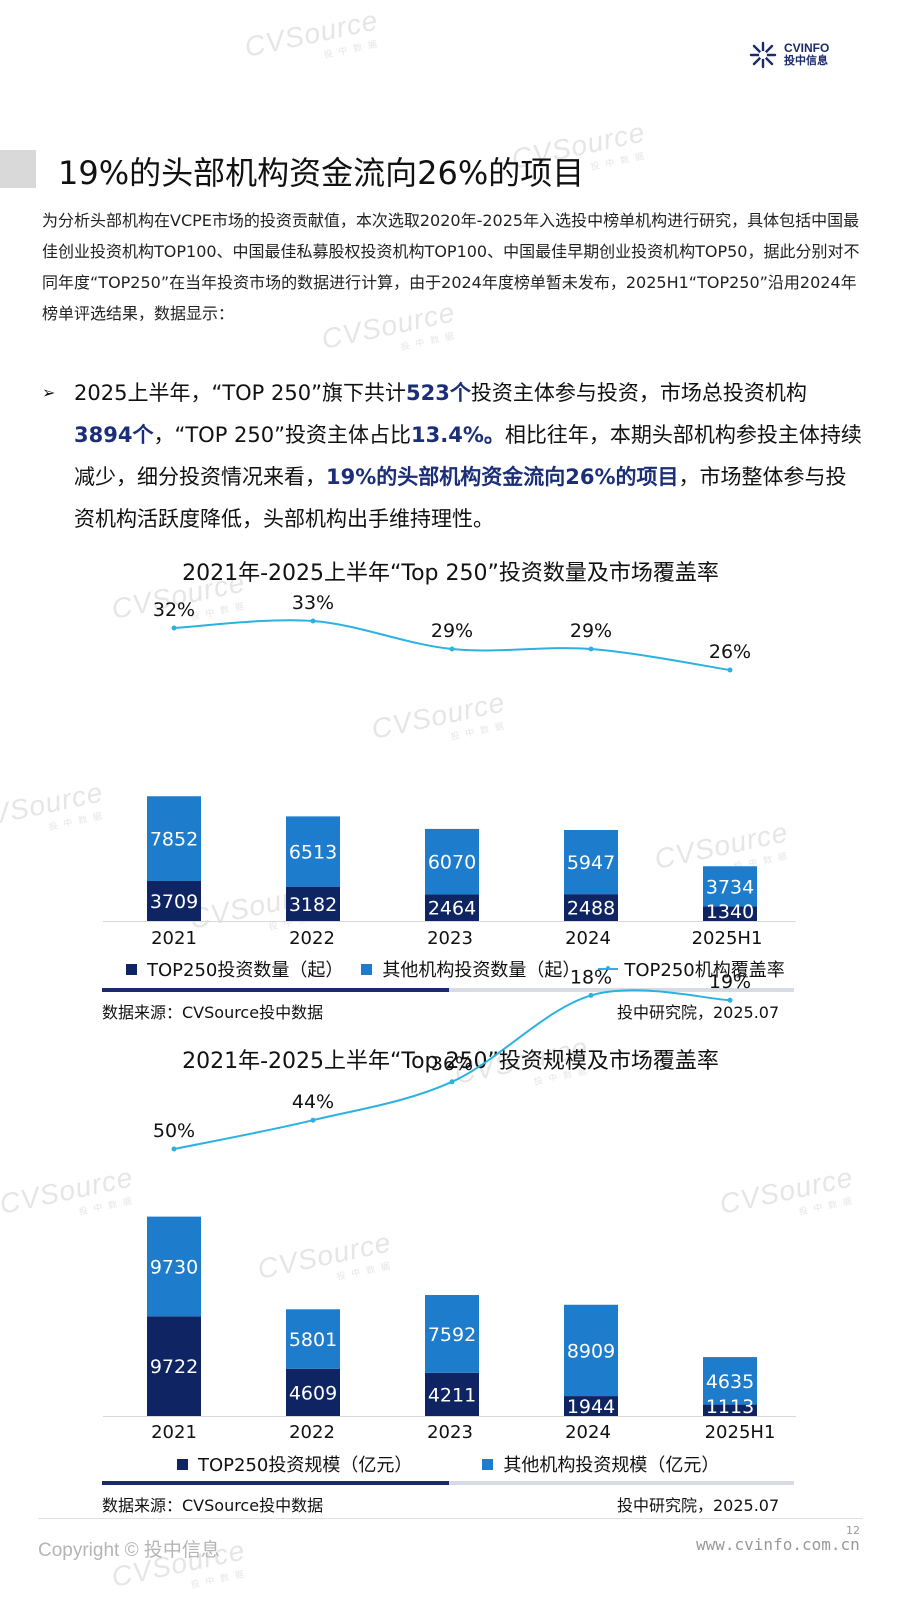  Describe the element at coordinates (174, 1432) in the screenshot. I see `chart2-x-tick: 2021` at that location.